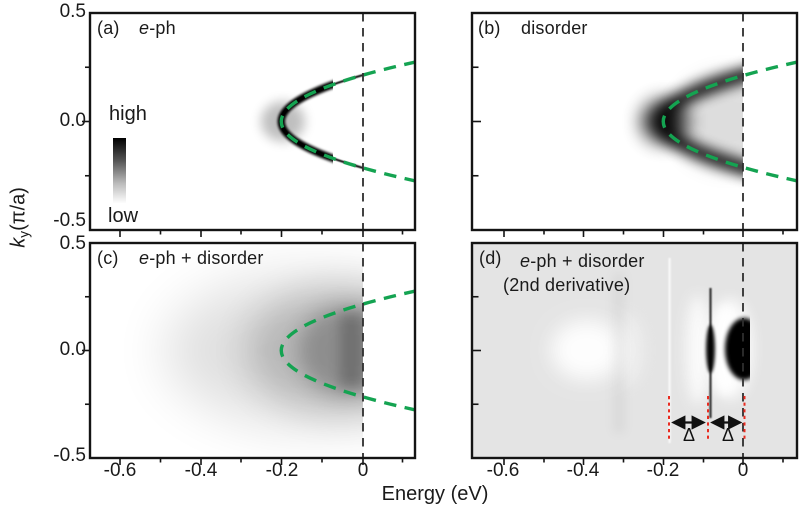 The width and height of the screenshot is (800, 516). Describe the element at coordinates (264, 350) in the screenshot. I see `panel-c-spectral-weight` at that location.